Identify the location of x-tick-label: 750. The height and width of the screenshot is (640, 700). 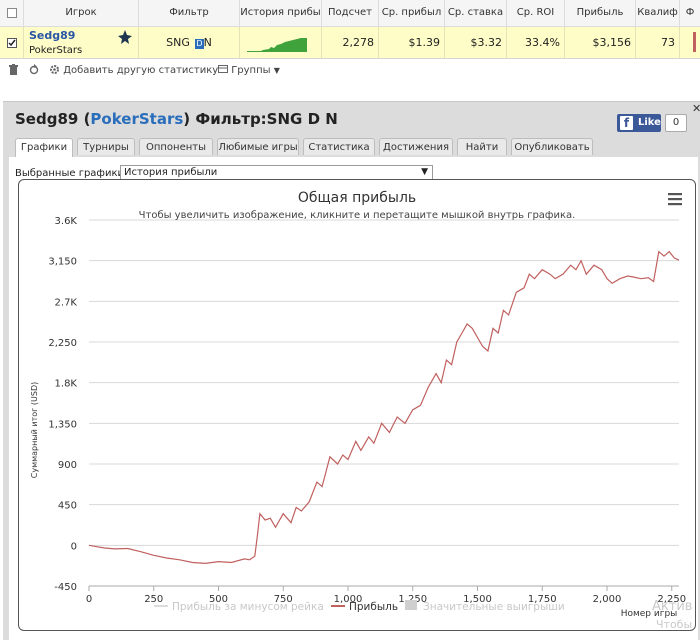
(283, 599).